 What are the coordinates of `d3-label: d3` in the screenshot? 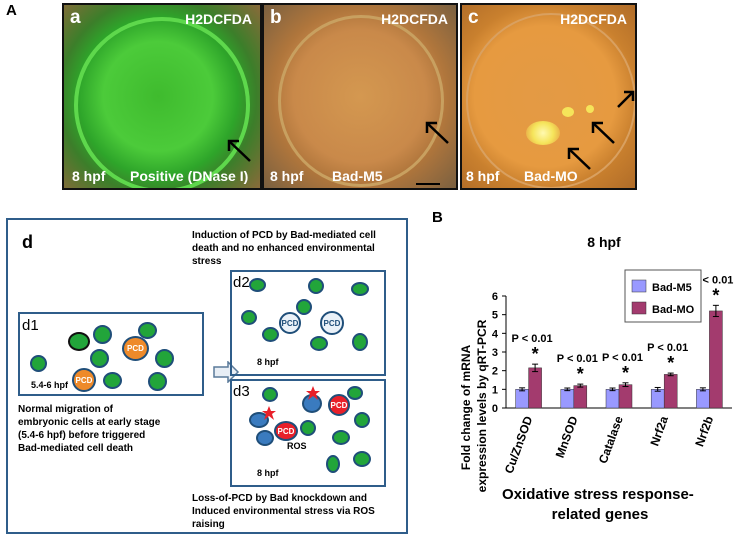 It's located at (241, 391).